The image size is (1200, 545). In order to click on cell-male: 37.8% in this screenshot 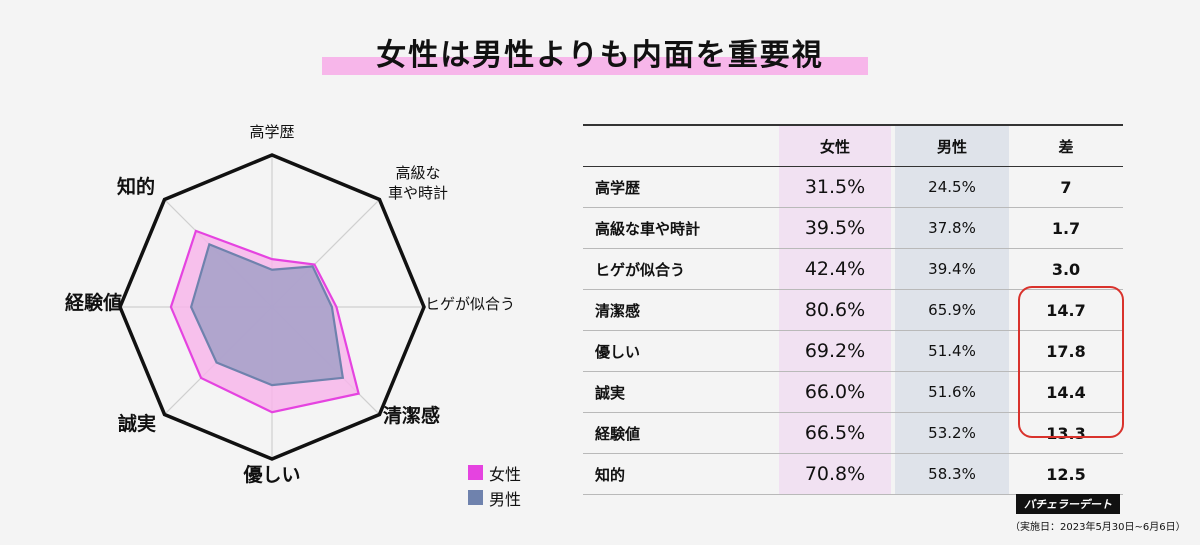, I will do `click(952, 228)`.